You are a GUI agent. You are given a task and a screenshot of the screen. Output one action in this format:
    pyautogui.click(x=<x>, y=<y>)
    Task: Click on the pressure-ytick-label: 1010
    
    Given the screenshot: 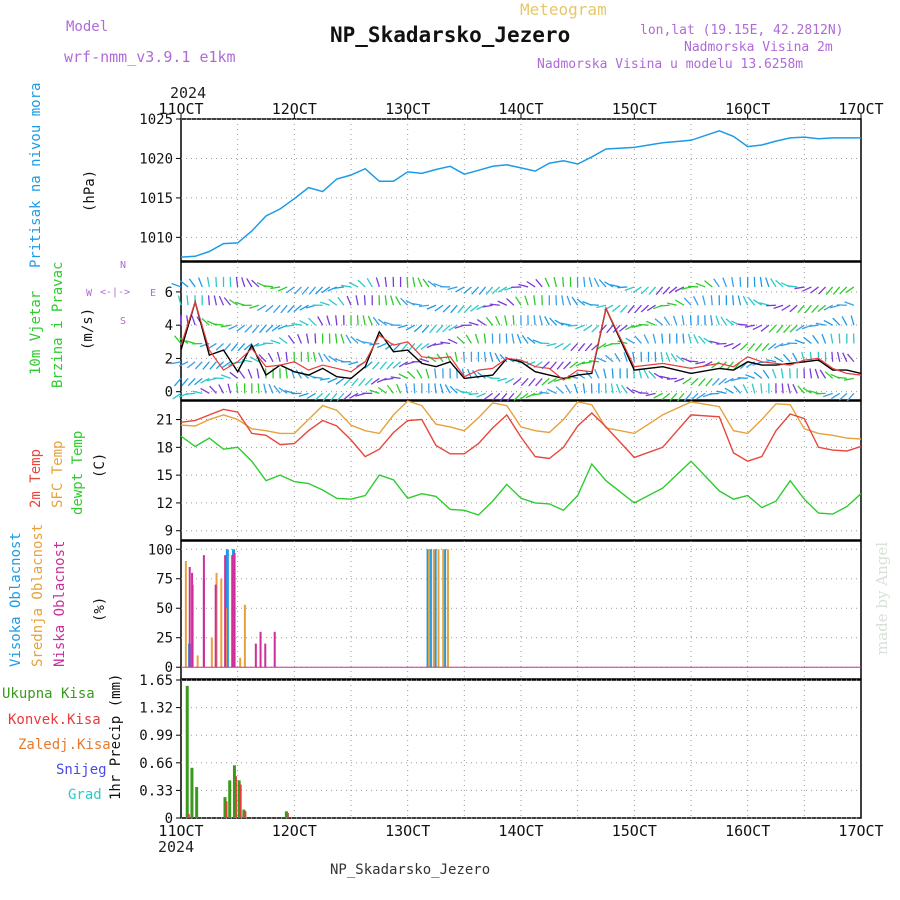 What is the action you would take?
    pyautogui.click(x=156, y=238)
    